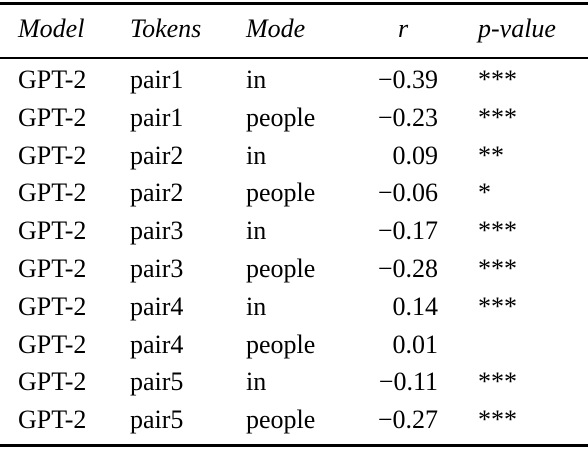  What do you see at coordinates (491, 155) in the screenshot?
I see `table-cell: **` at bounding box center [491, 155].